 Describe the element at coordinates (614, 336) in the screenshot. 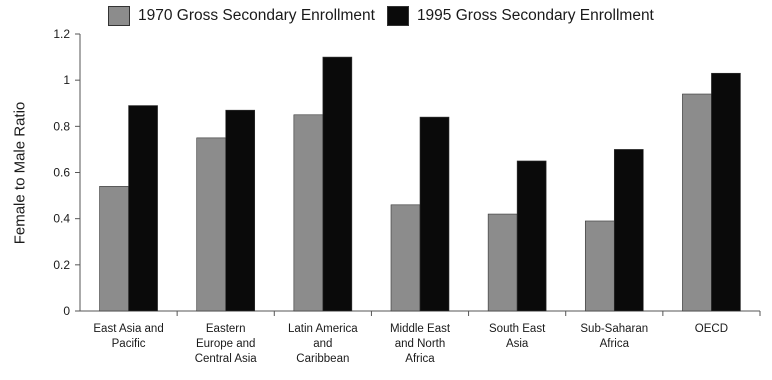

I see `x-tick-label: Sub-Saharan Africa` at that location.